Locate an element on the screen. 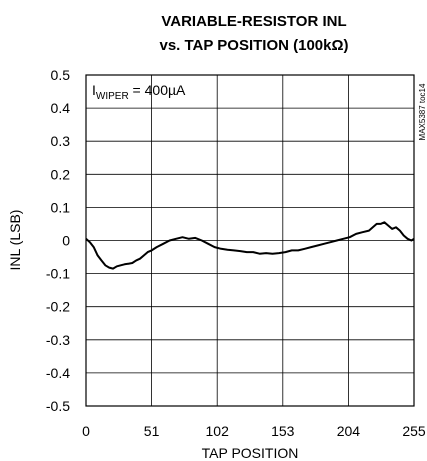 The image size is (427, 461). y-tick-label: 0.5 is located at coordinates (61, 75).